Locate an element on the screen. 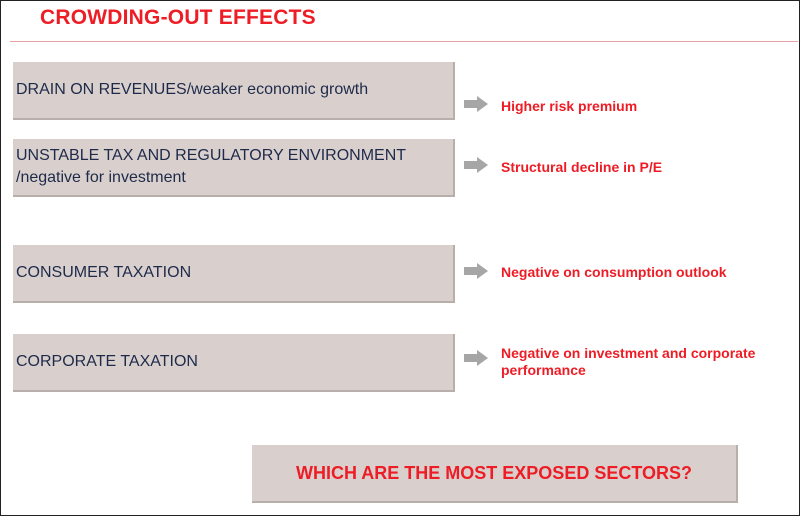 This screenshot has height=516, width=800. title-divider is located at coordinates (404, 41).